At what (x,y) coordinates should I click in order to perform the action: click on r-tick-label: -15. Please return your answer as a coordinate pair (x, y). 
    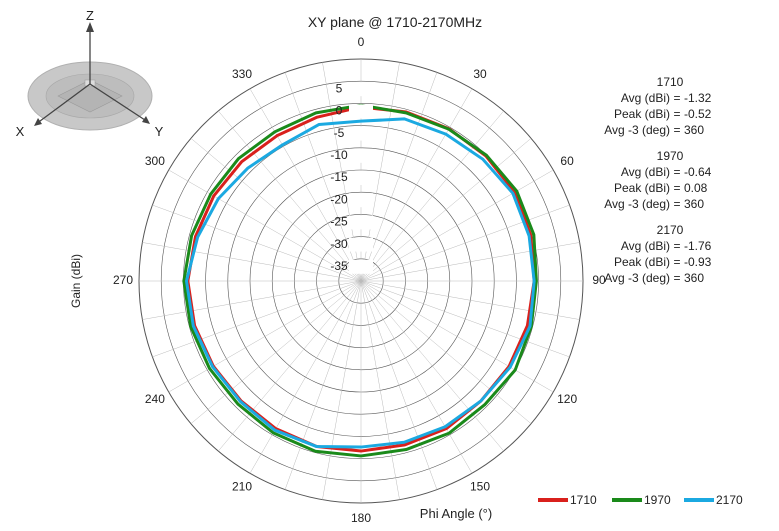
    Looking at the image, I should click on (339, 177).